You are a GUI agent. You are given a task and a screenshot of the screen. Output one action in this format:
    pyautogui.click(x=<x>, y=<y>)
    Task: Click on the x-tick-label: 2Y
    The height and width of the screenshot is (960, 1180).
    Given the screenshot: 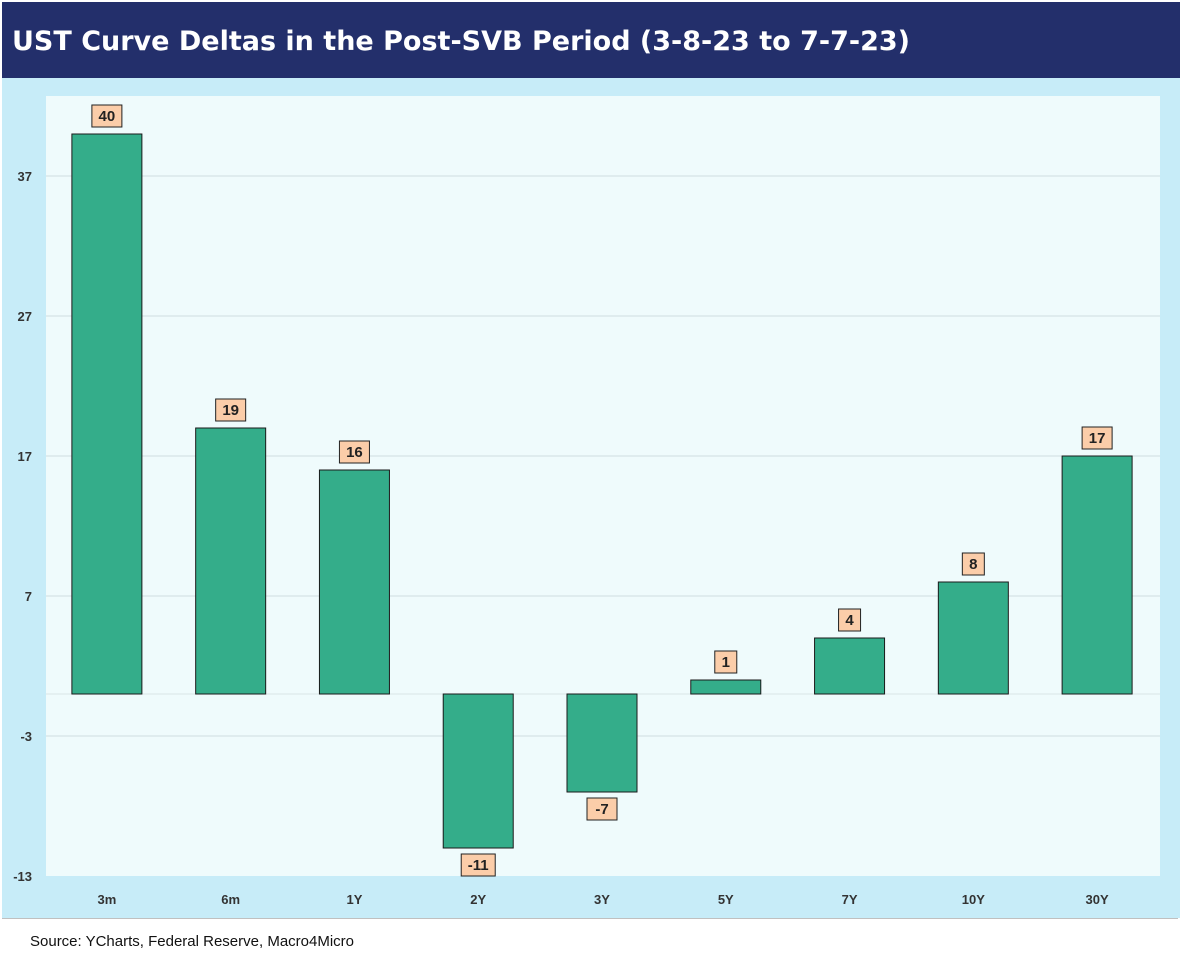 What is the action you would take?
    pyautogui.click(x=478, y=899)
    